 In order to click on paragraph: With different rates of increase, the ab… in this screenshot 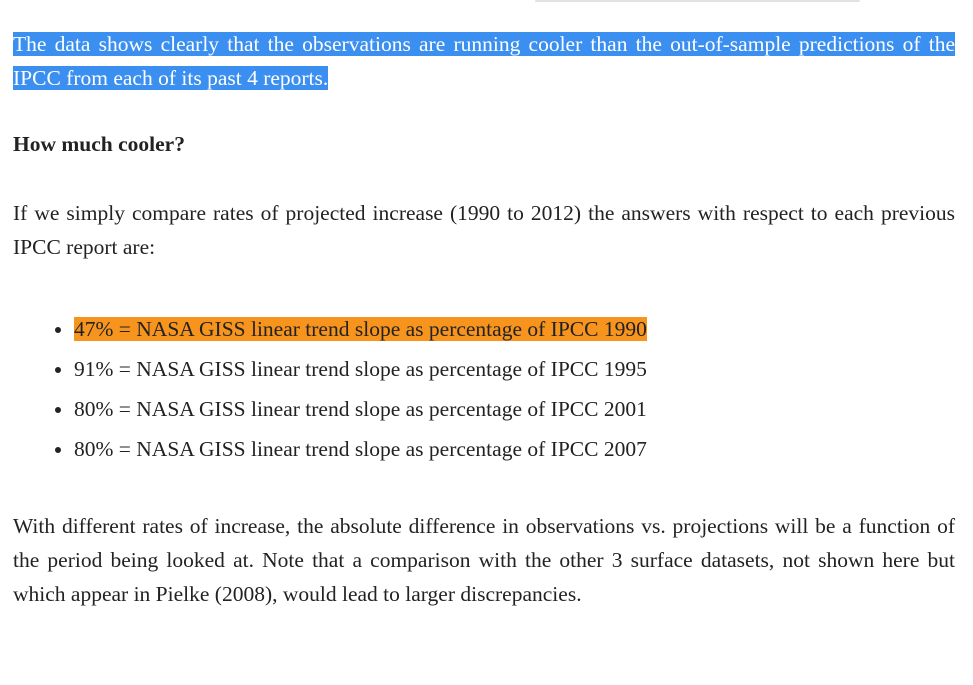, I will do `click(484, 560)`.